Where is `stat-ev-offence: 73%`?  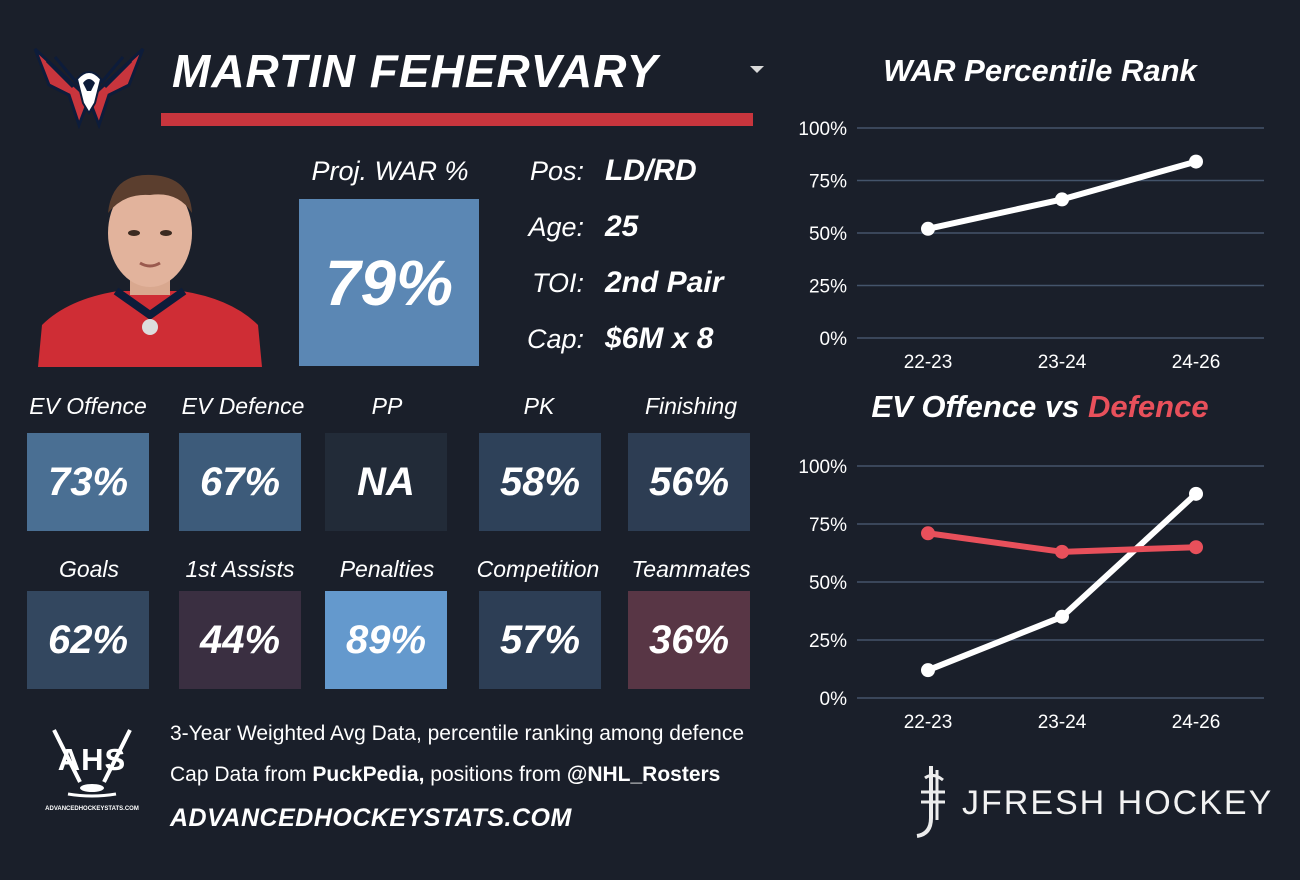 stat-ev-offence: 73% is located at coordinates (88, 482).